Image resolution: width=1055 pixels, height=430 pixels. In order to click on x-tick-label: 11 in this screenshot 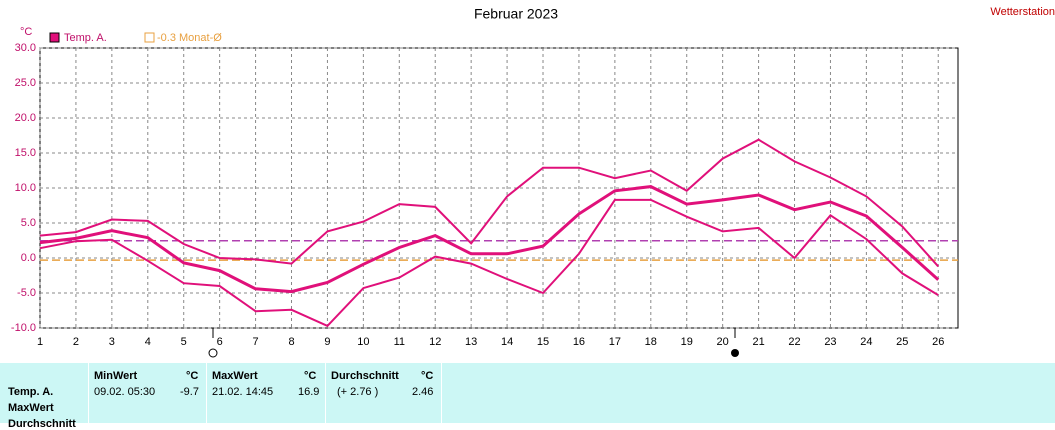, I will do `click(399, 342)`.